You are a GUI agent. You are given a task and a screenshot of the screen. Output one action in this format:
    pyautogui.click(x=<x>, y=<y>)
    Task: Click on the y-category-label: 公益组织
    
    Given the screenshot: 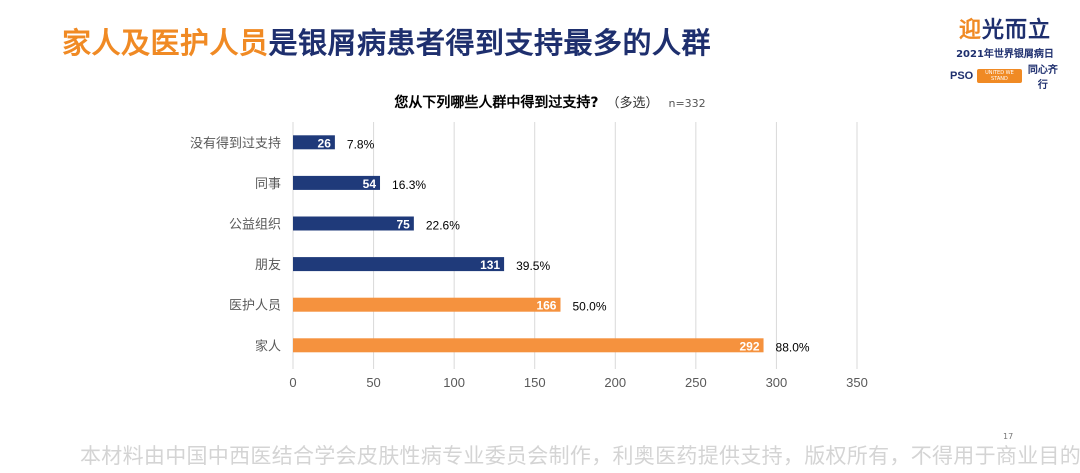 What is the action you would take?
    pyautogui.click(x=255, y=225)
    